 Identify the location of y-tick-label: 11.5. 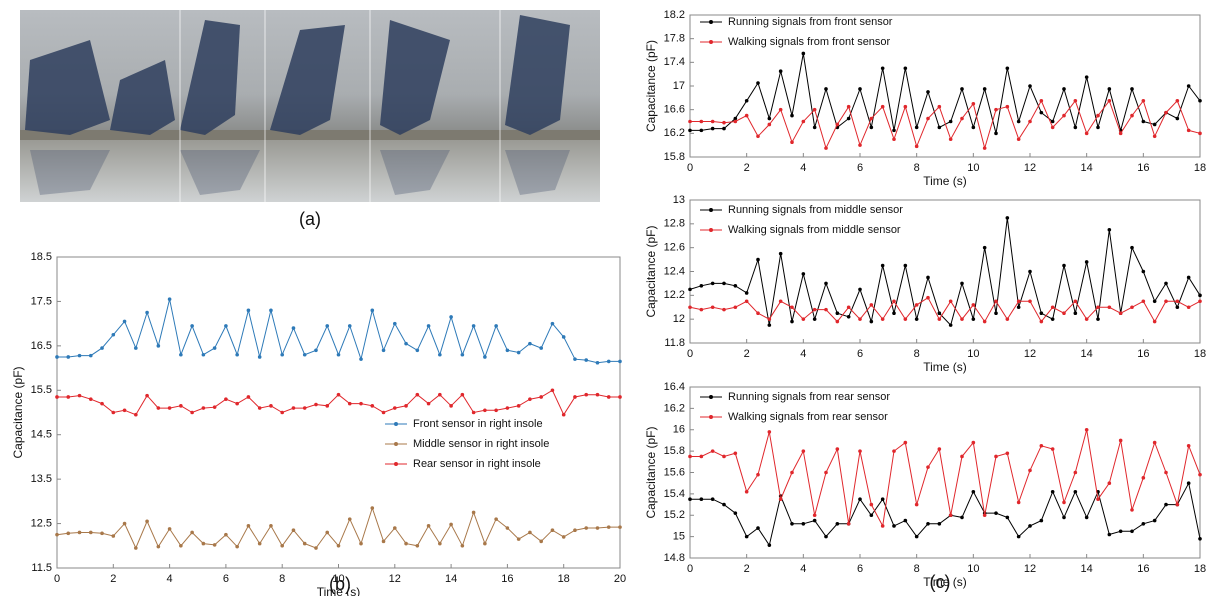
(41, 568).